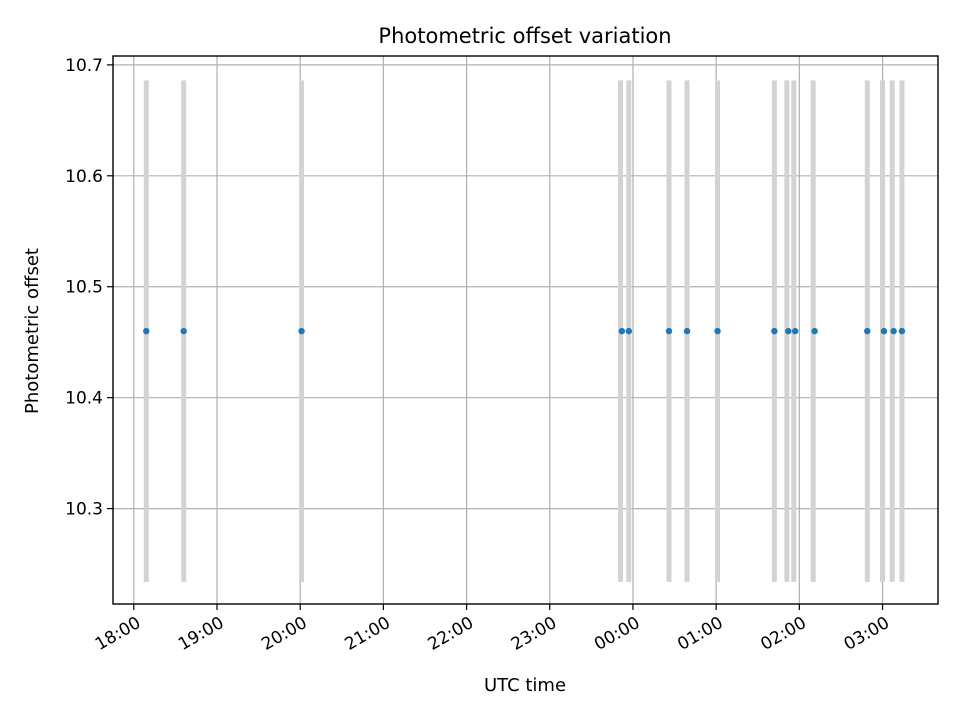 This screenshot has width=960, height=720. Describe the element at coordinates (84, 177) in the screenshot. I see `y-tick-label: 10.6` at that location.